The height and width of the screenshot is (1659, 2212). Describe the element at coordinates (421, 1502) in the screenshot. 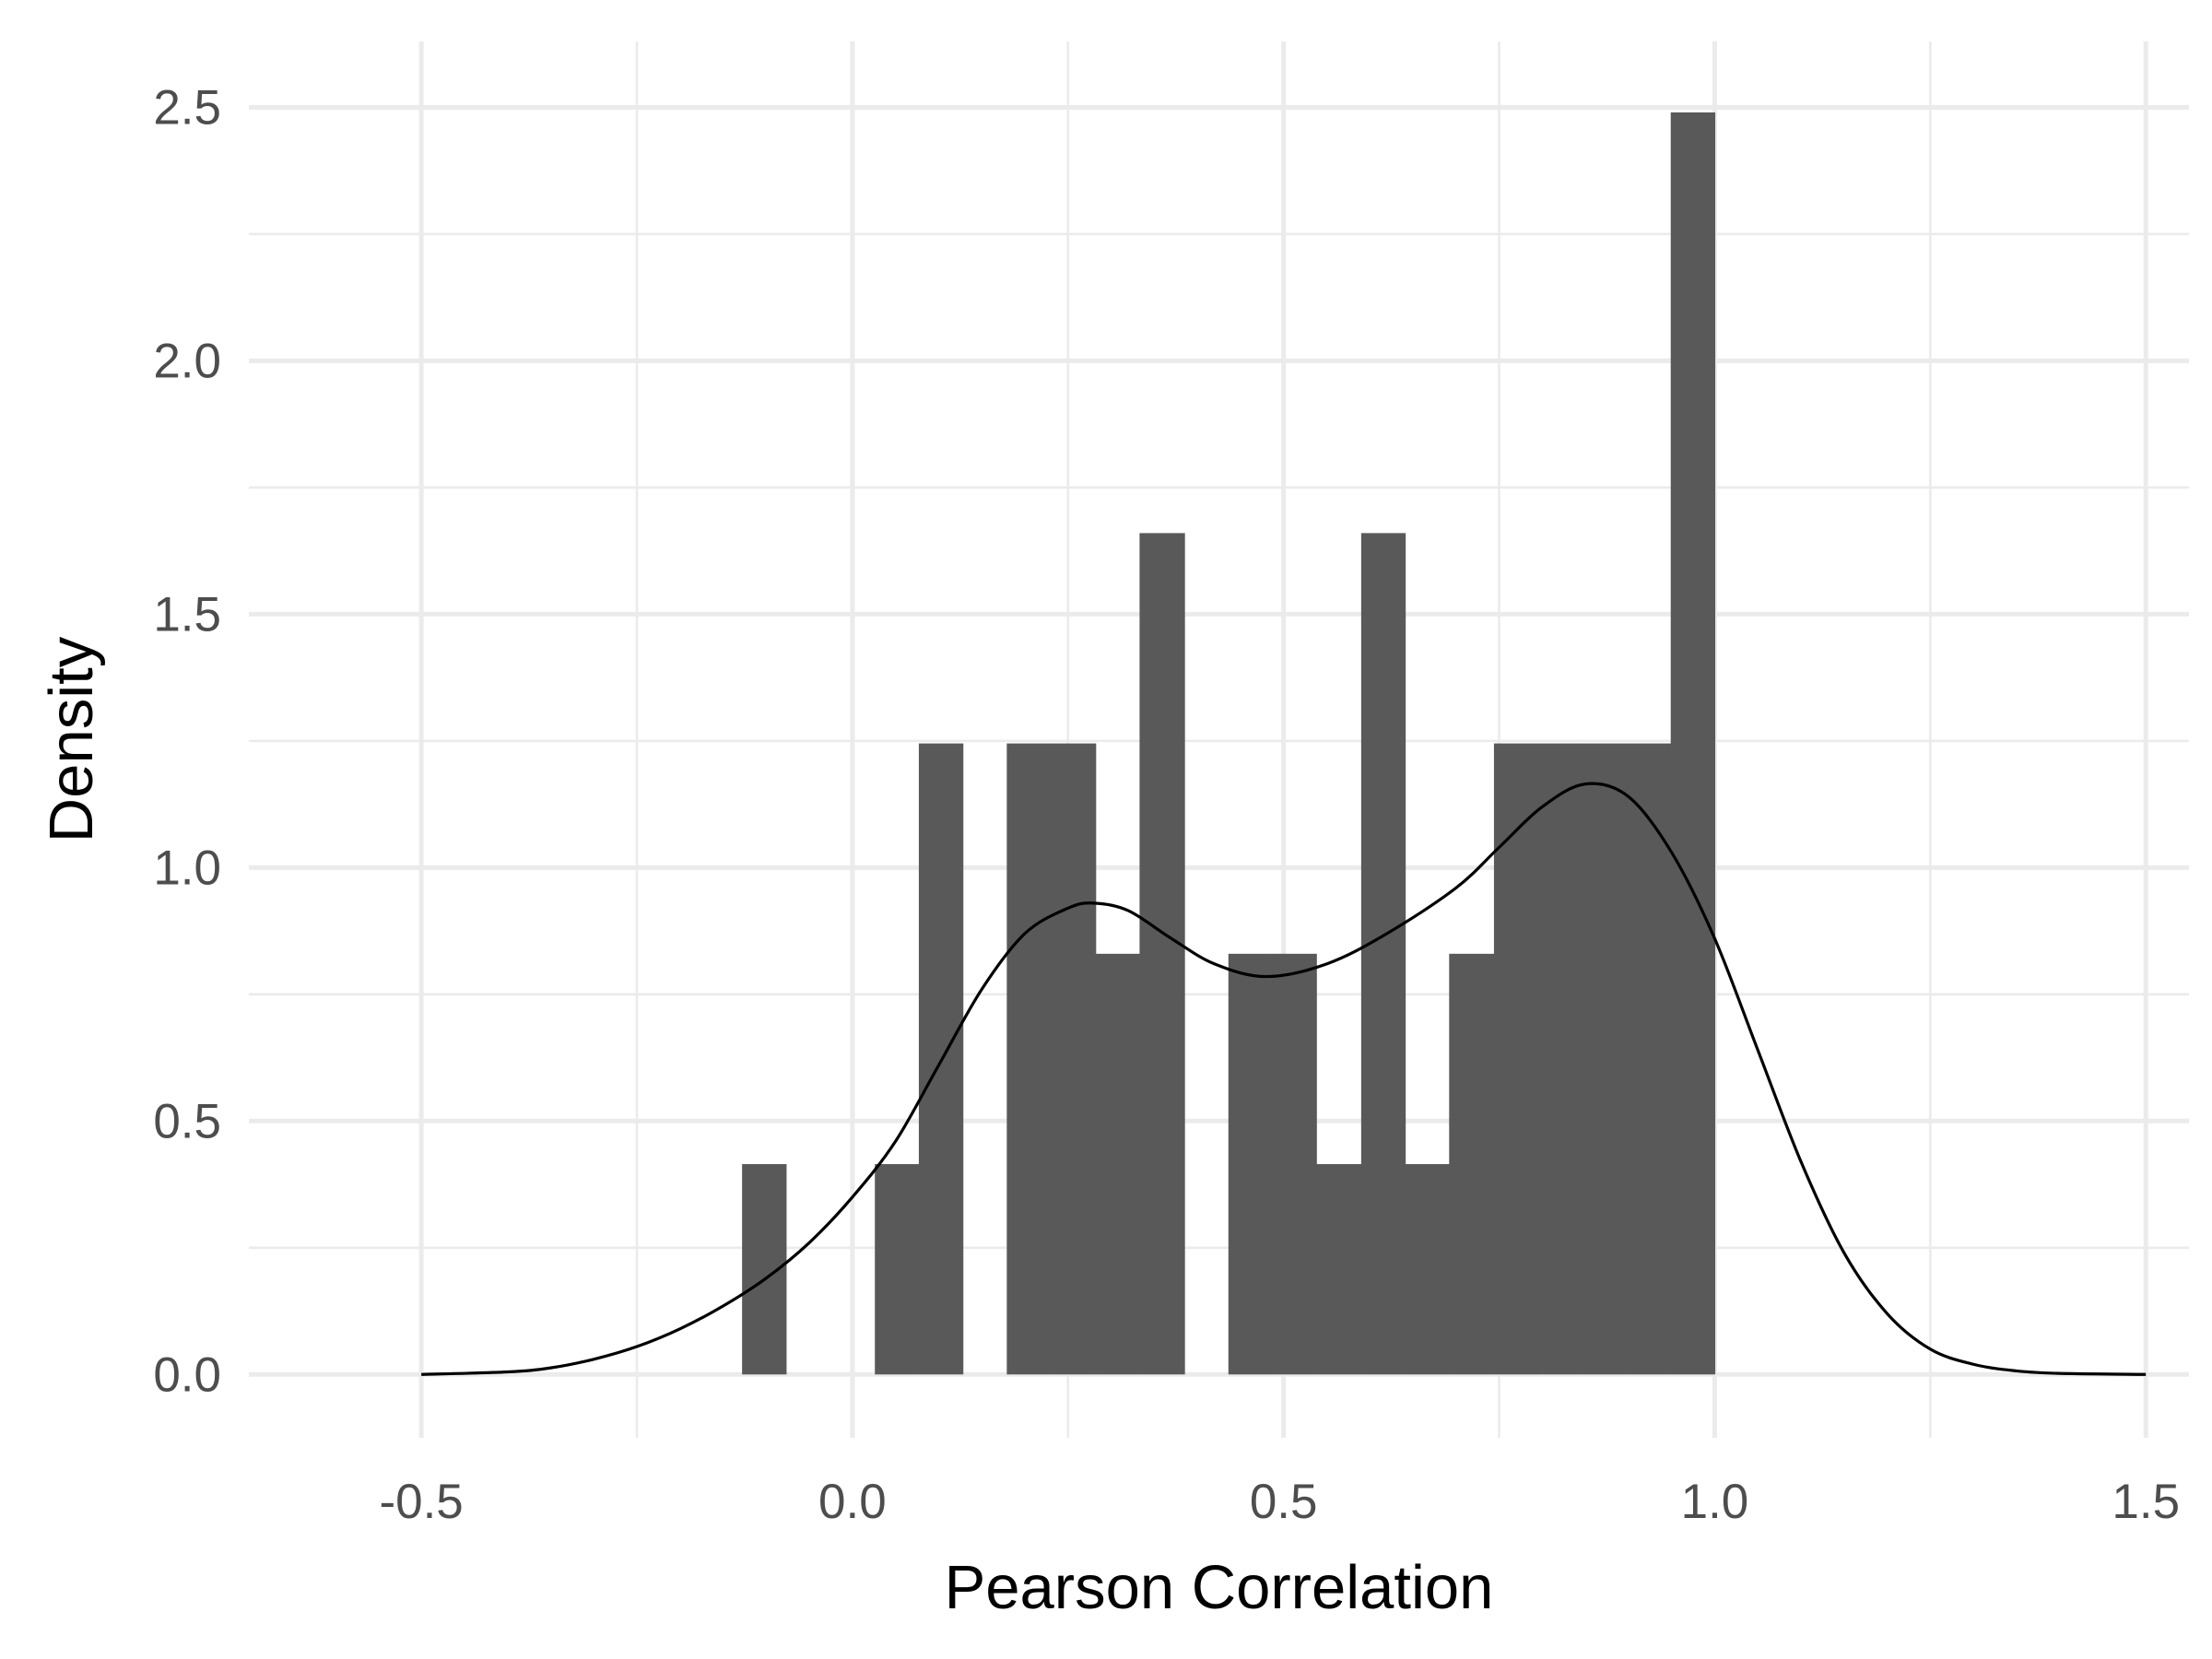

I see `x-tick-label: -0.5` at that location.